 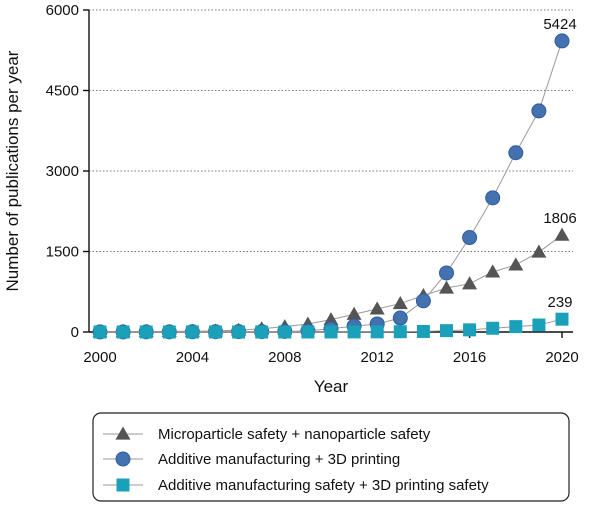 What do you see at coordinates (75, 332) in the screenshot?
I see `y-tick-label: 0` at bounding box center [75, 332].